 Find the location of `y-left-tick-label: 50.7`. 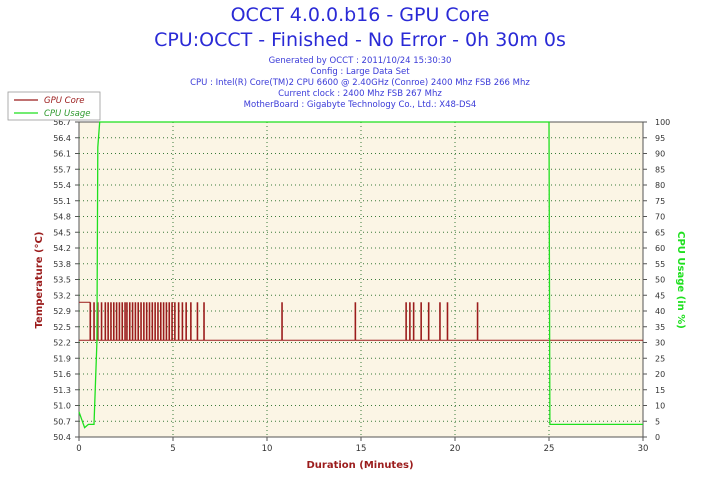

y-left-tick-label: 50.7 is located at coordinates (62, 421).